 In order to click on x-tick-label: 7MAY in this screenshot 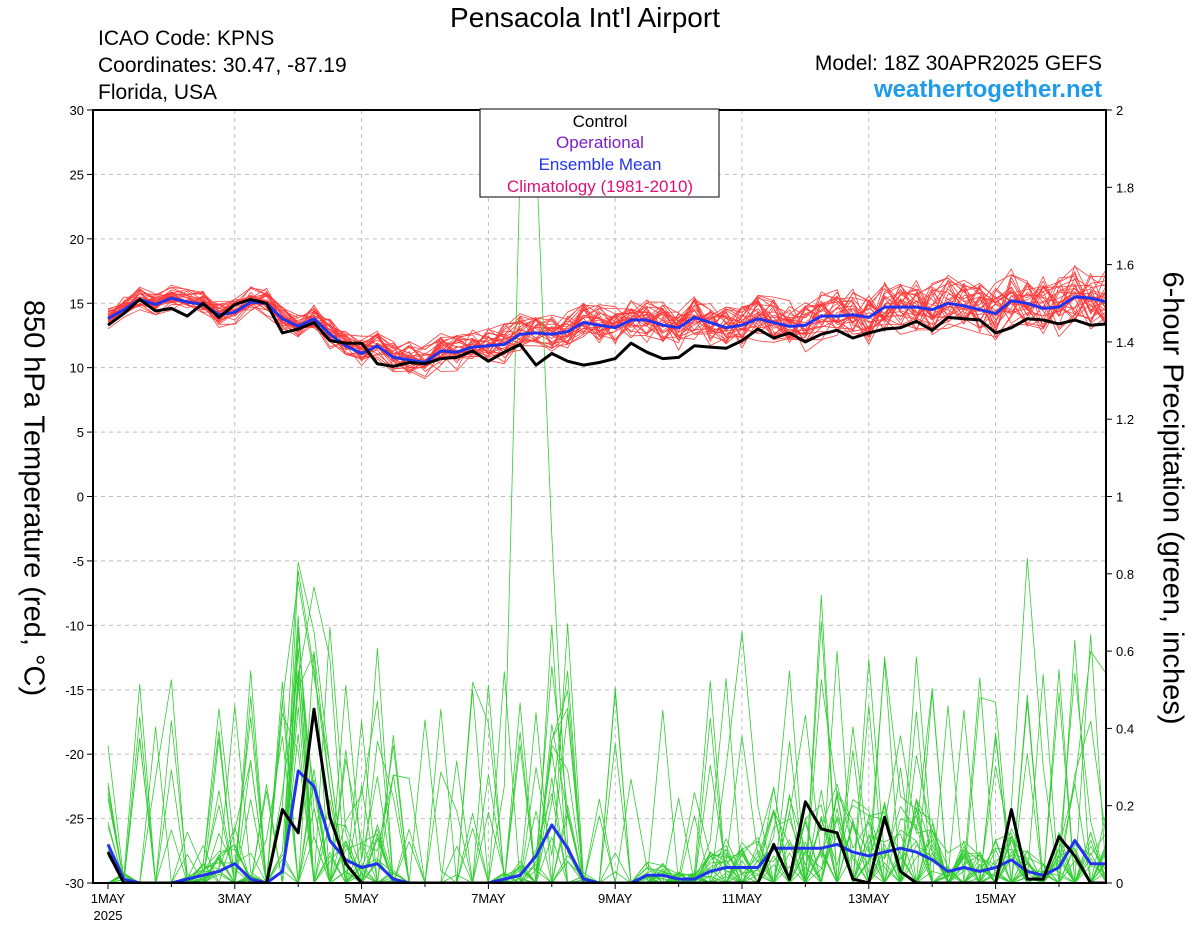, I will do `click(488, 898)`.